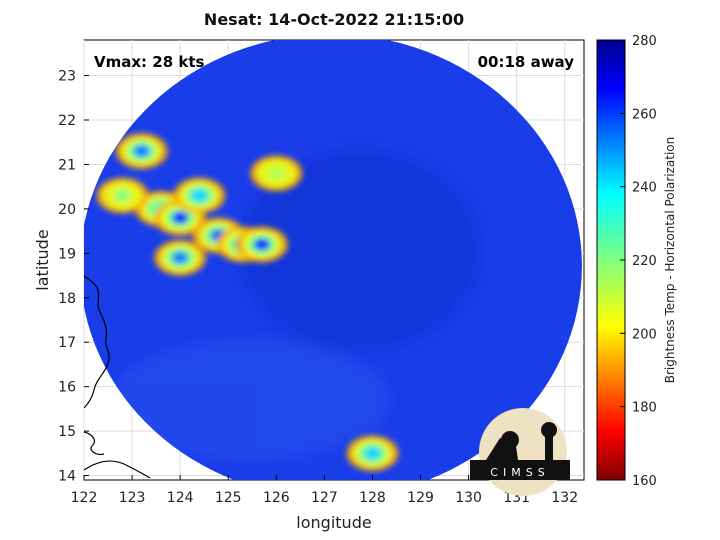 The height and width of the screenshot is (540, 720). Describe the element at coordinates (644, 334) in the screenshot. I see `colorbar-tick-label: 200` at that location.